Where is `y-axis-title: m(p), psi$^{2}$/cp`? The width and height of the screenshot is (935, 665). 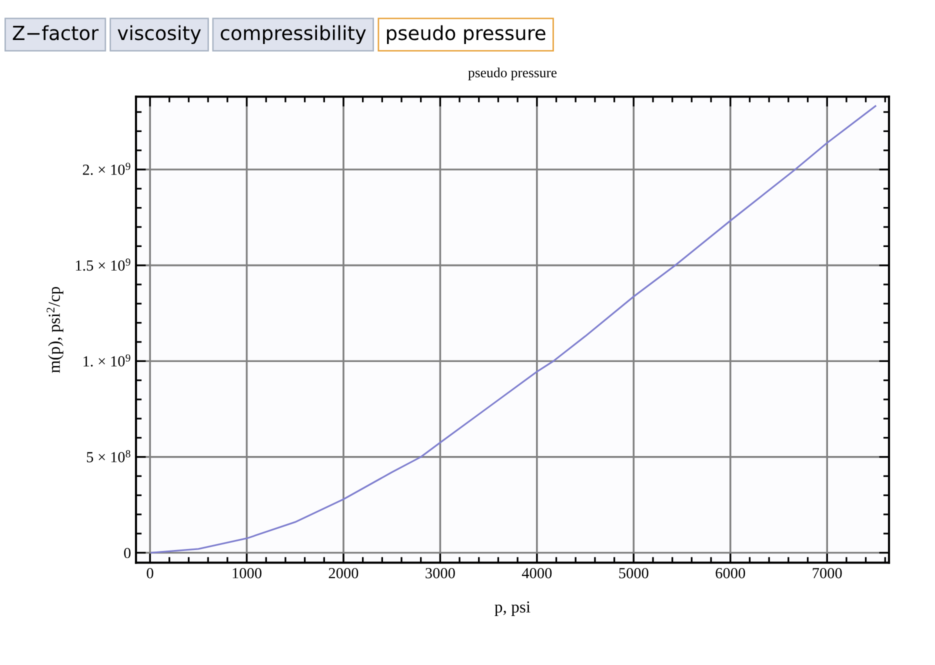
y-axis-title: m(p), psi$^{2}$/cp is located at coordinates (55, 329).